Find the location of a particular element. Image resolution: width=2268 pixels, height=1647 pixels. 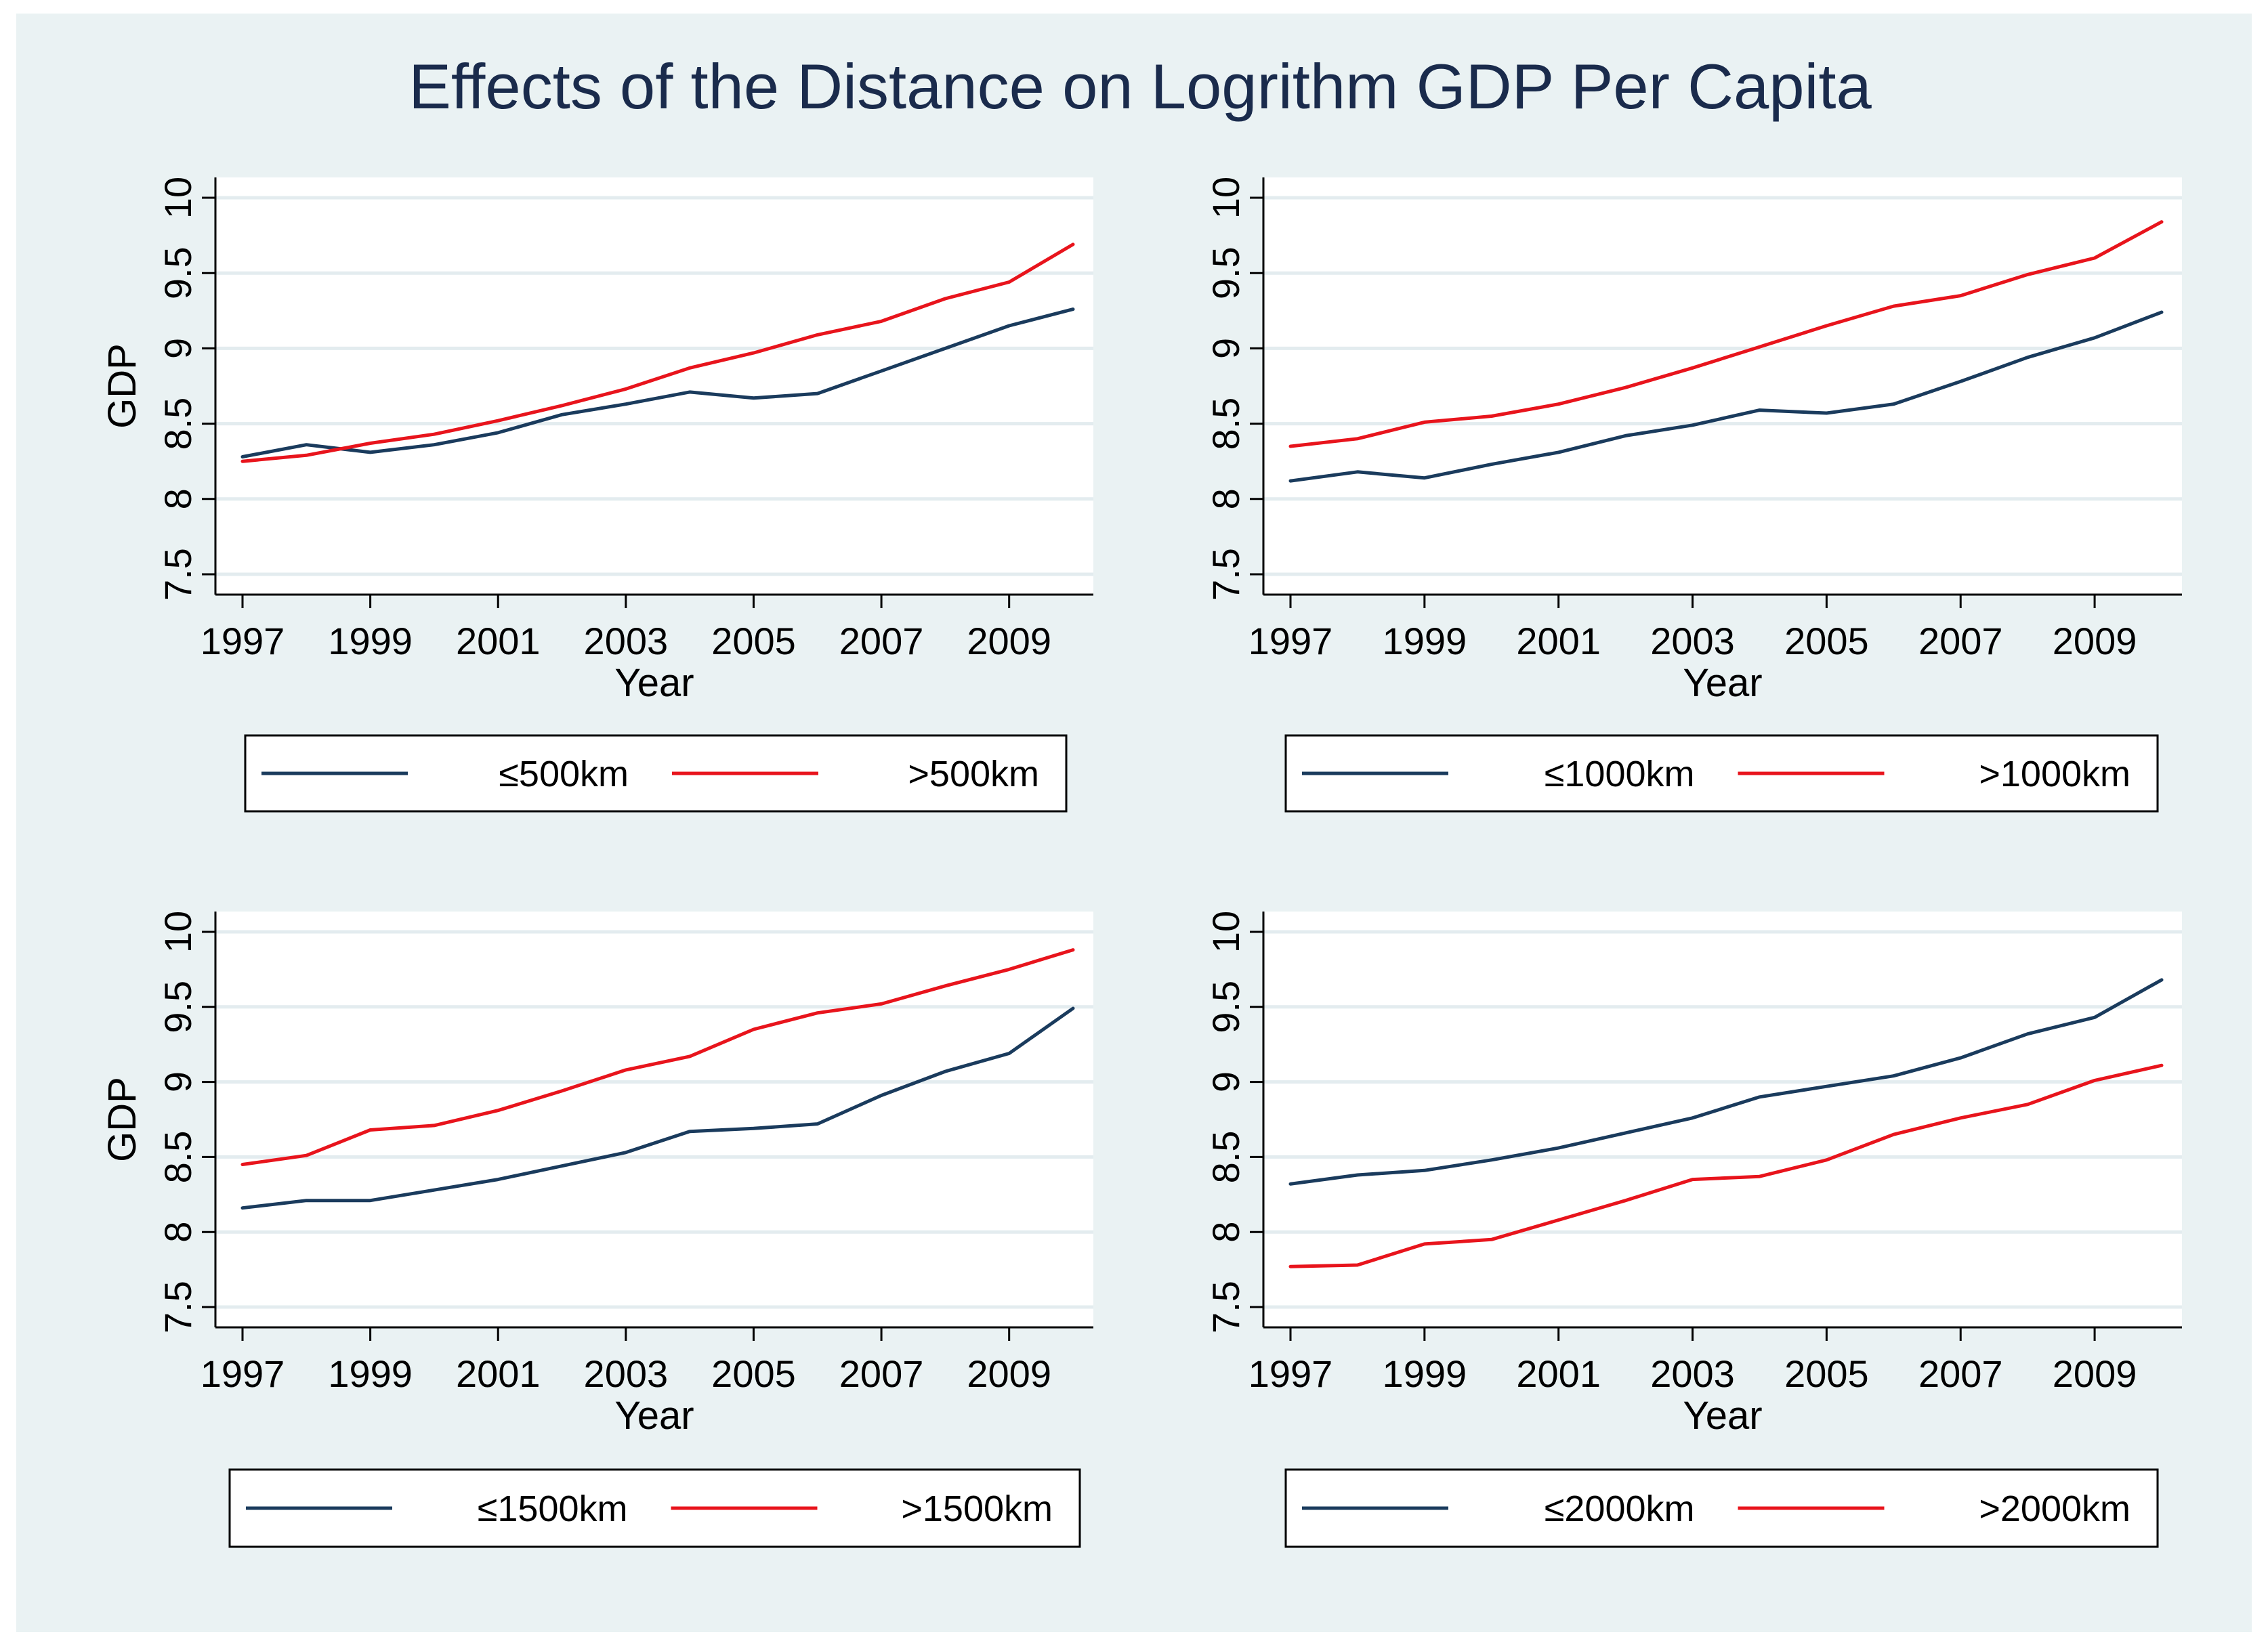

legend-label: ≤1500km is located at coordinates (553, 1509).